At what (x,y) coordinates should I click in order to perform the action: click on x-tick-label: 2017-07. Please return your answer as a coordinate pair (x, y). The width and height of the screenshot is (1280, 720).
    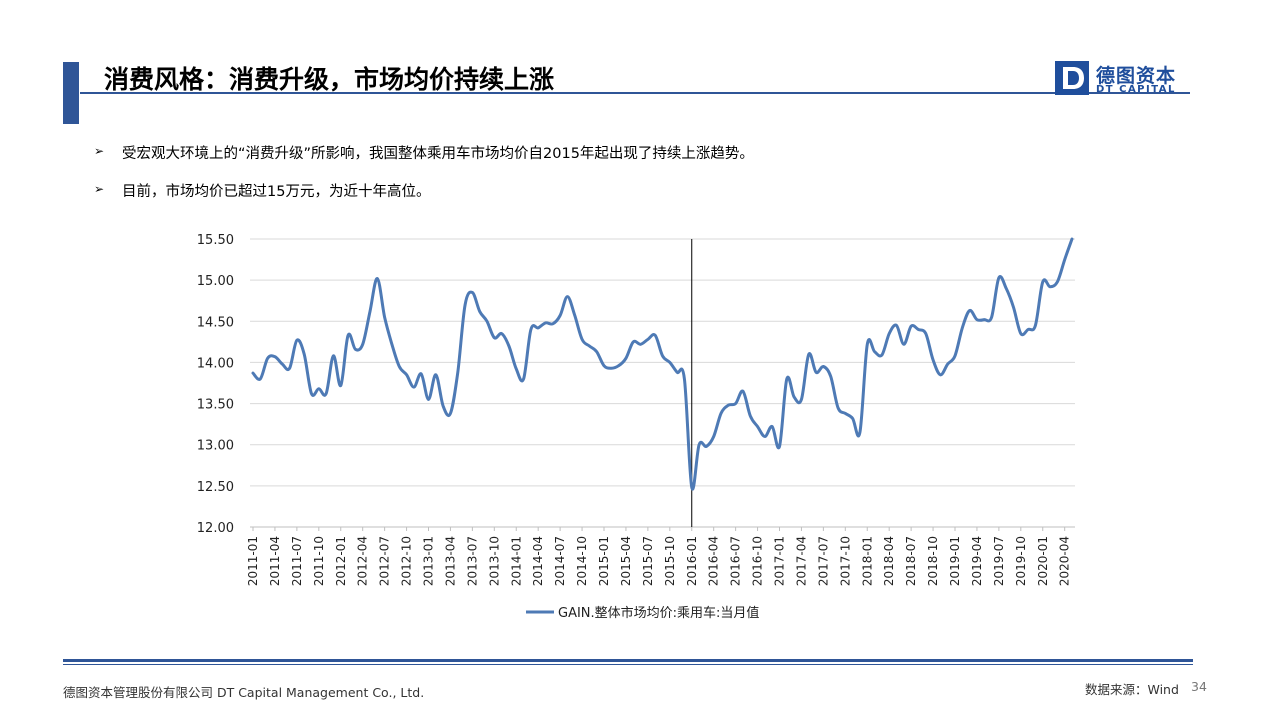
    Looking at the image, I should click on (823, 561).